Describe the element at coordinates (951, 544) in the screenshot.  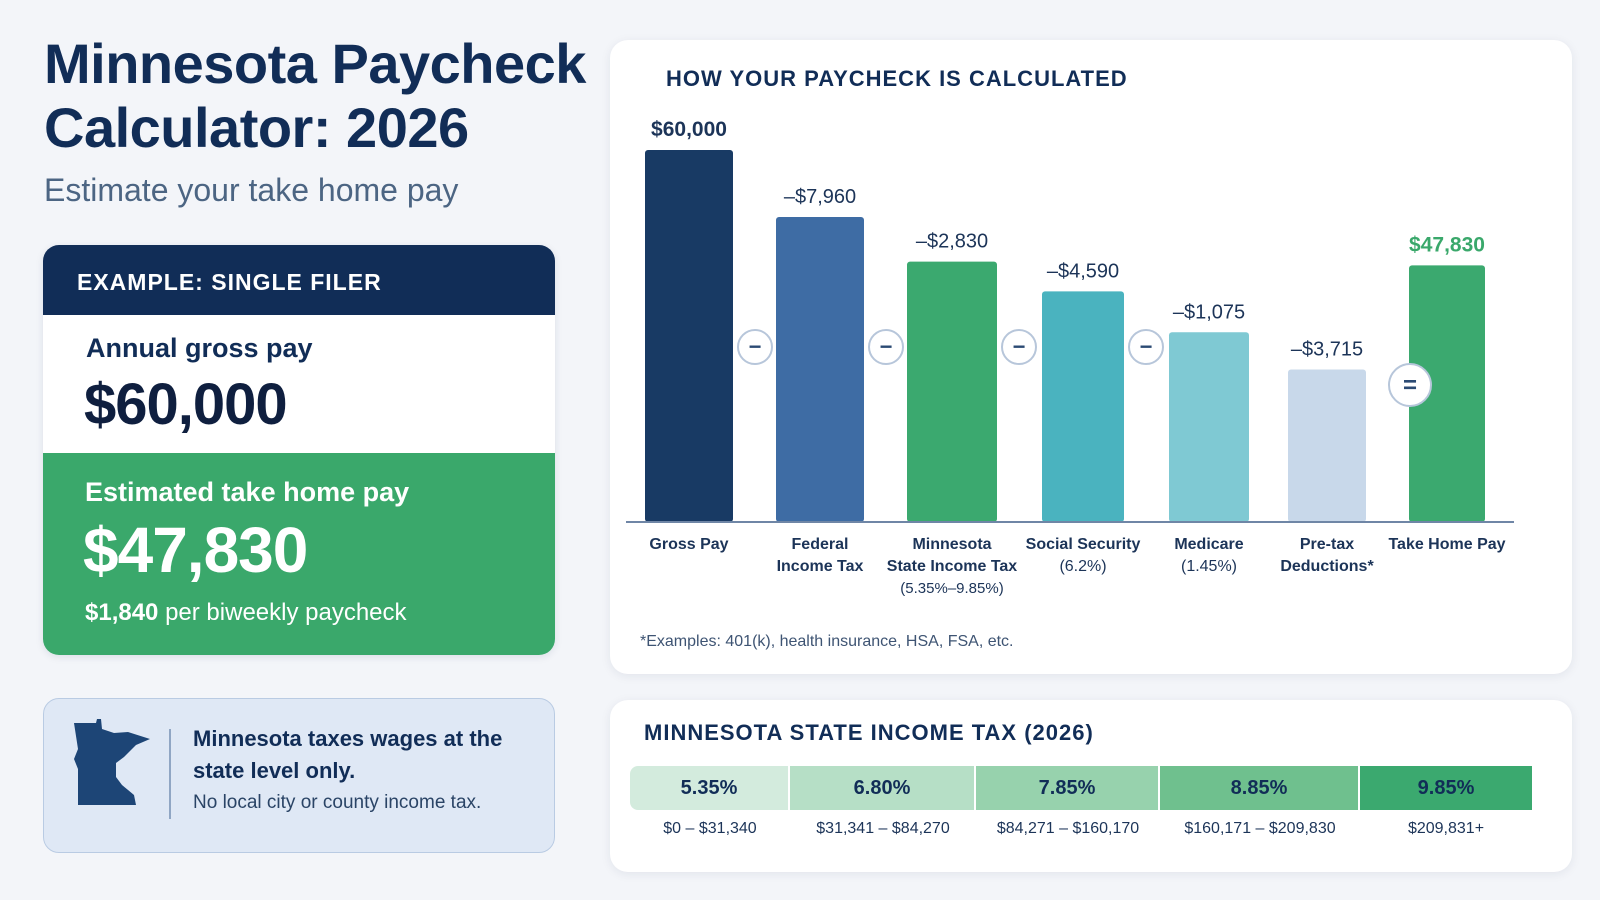
I see `x-tick-label: Minnesota` at that location.